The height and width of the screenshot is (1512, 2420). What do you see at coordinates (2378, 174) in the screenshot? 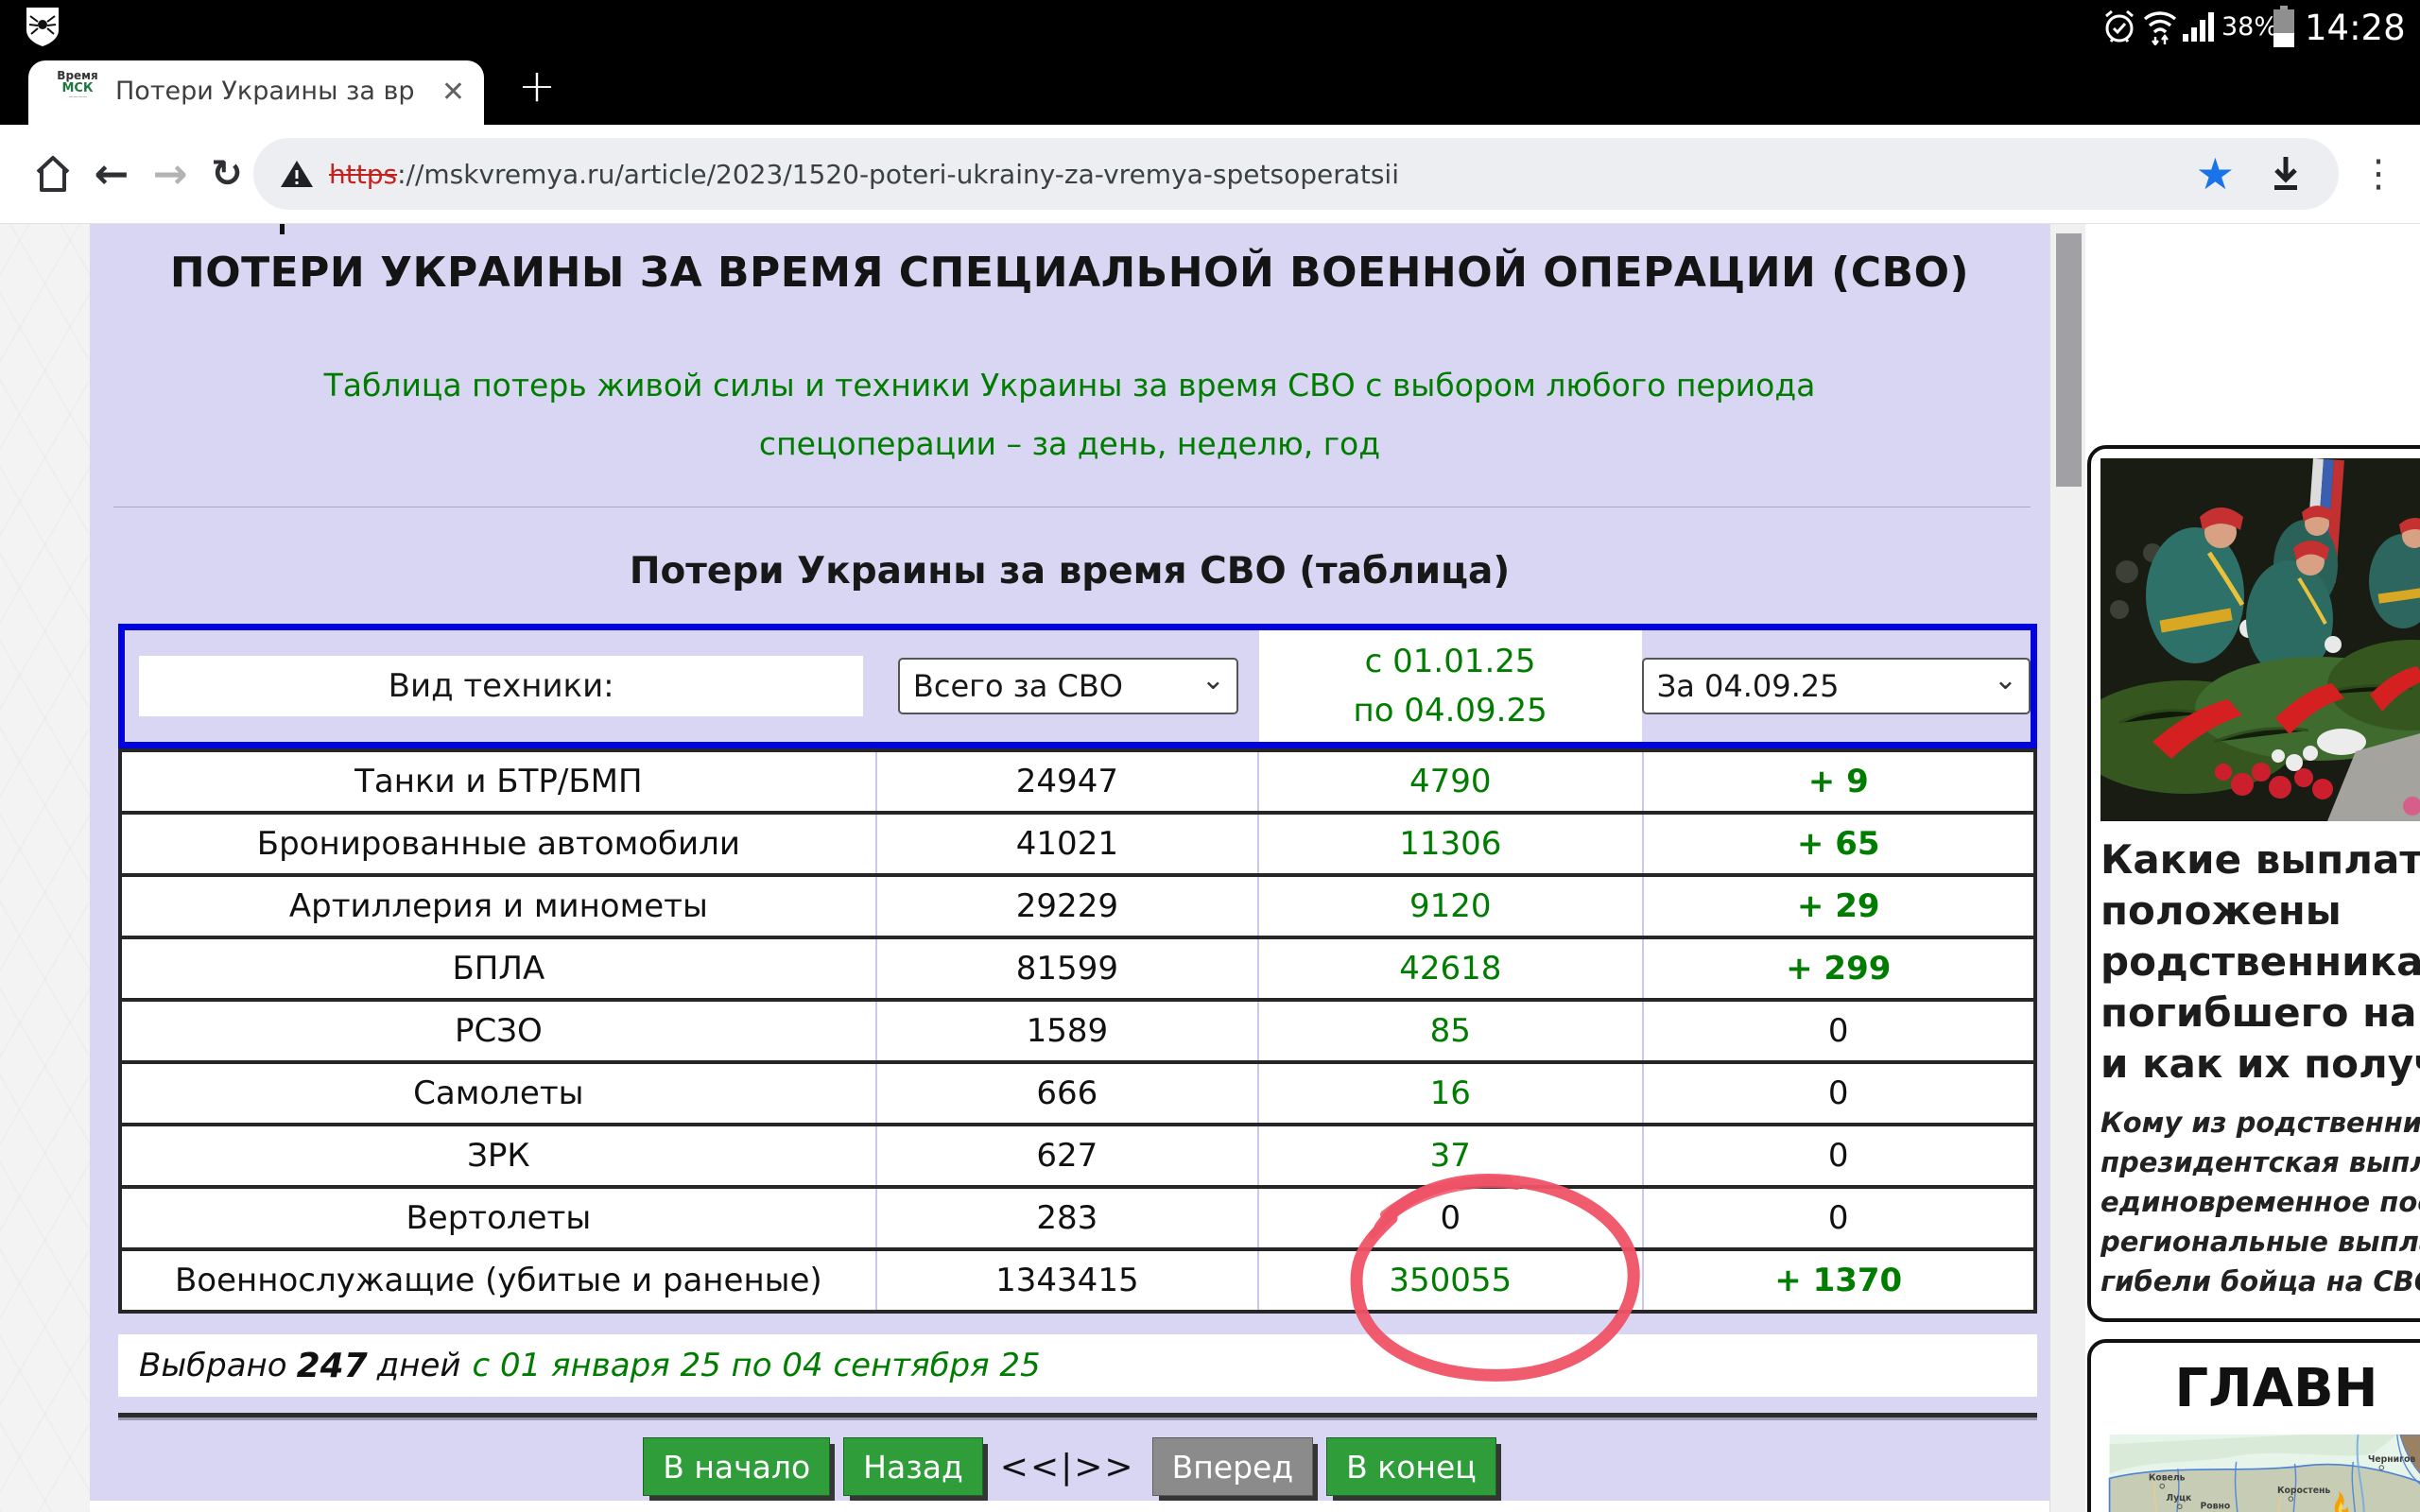
I see `overflow-menu-icon: ⋮` at bounding box center [2378, 174].